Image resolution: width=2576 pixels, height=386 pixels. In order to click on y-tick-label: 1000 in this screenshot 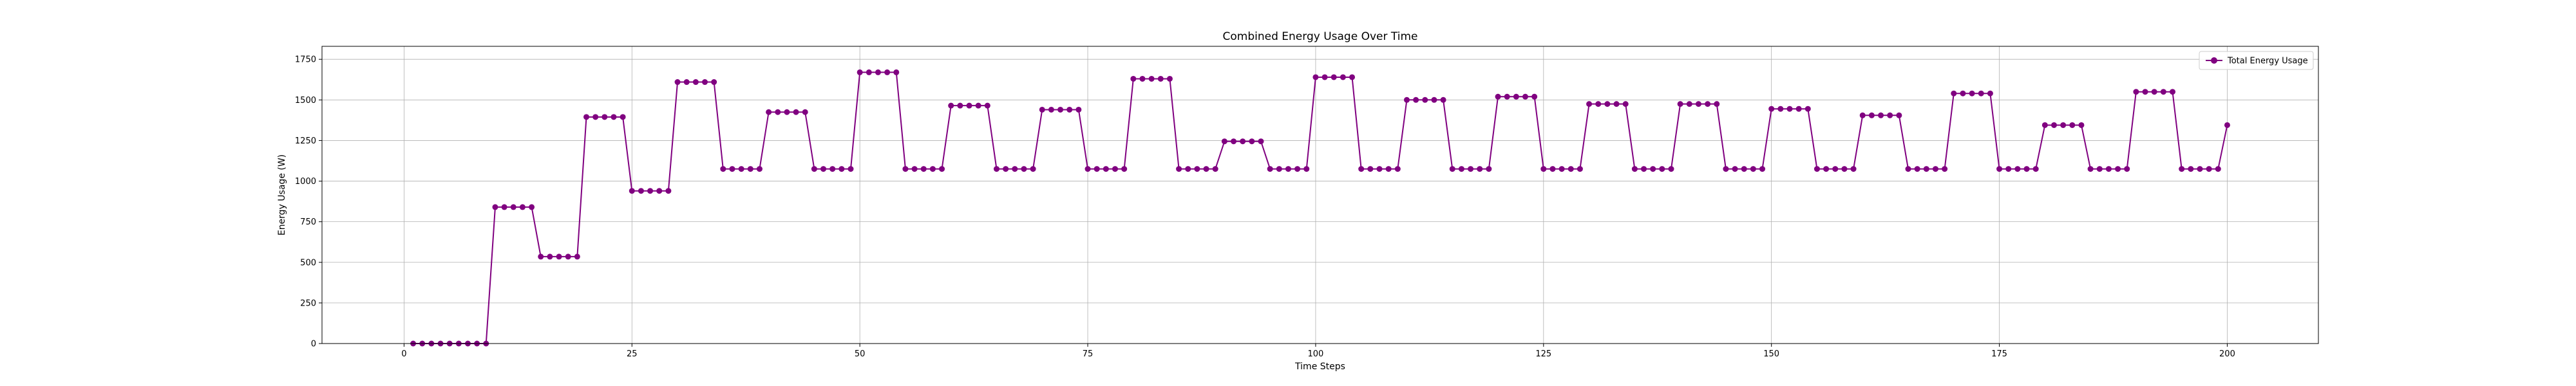, I will do `click(305, 182)`.